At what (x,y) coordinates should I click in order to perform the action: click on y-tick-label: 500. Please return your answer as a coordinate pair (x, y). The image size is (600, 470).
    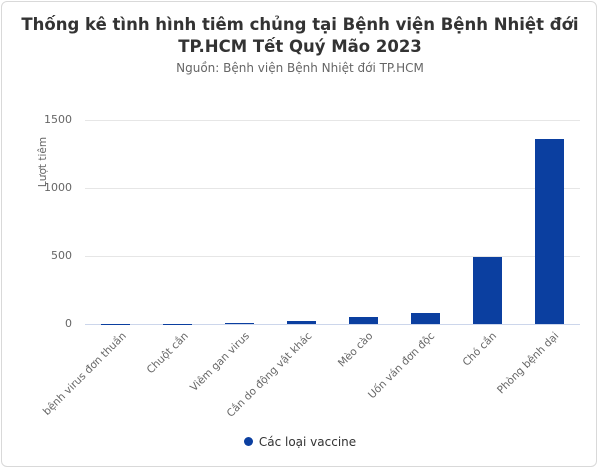
    Looking at the image, I should click on (61, 255).